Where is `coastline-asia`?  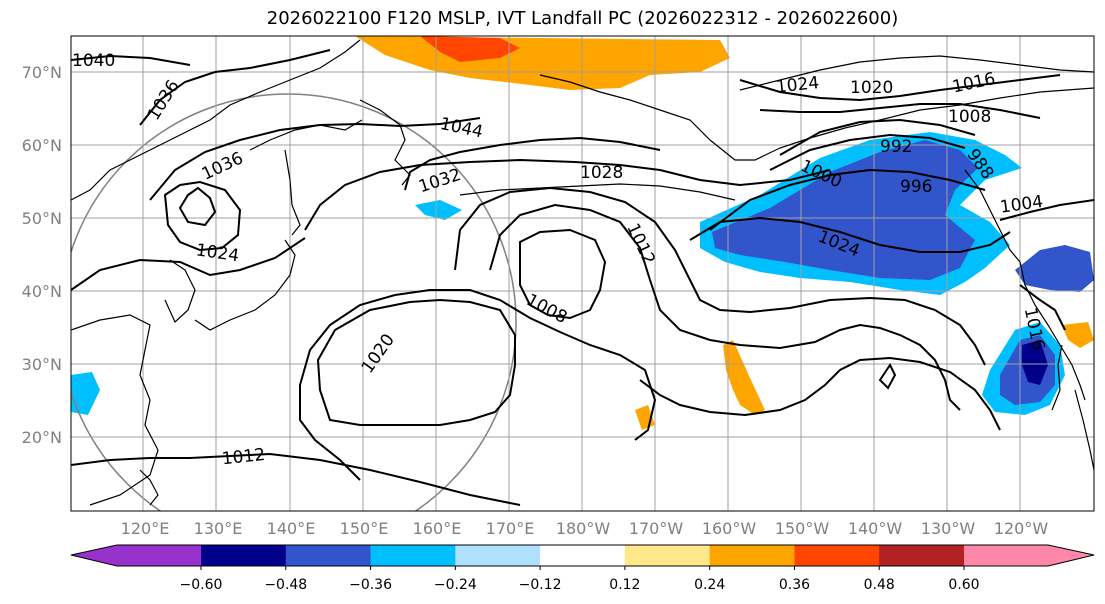
coastline-asia is located at coordinates (216, 120).